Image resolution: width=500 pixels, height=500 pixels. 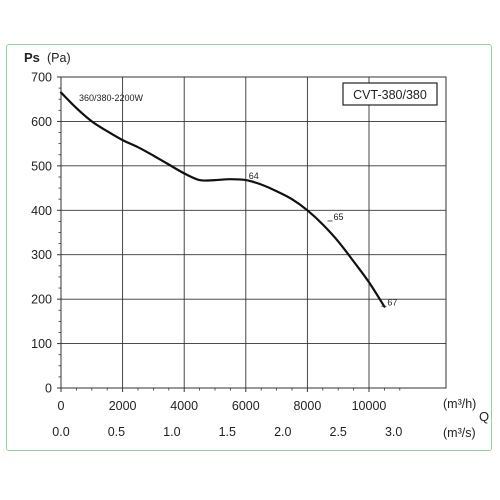 What do you see at coordinates (338, 432) in the screenshot?
I see `x-tick-label-m3s: 2.5` at bounding box center [338, 432].